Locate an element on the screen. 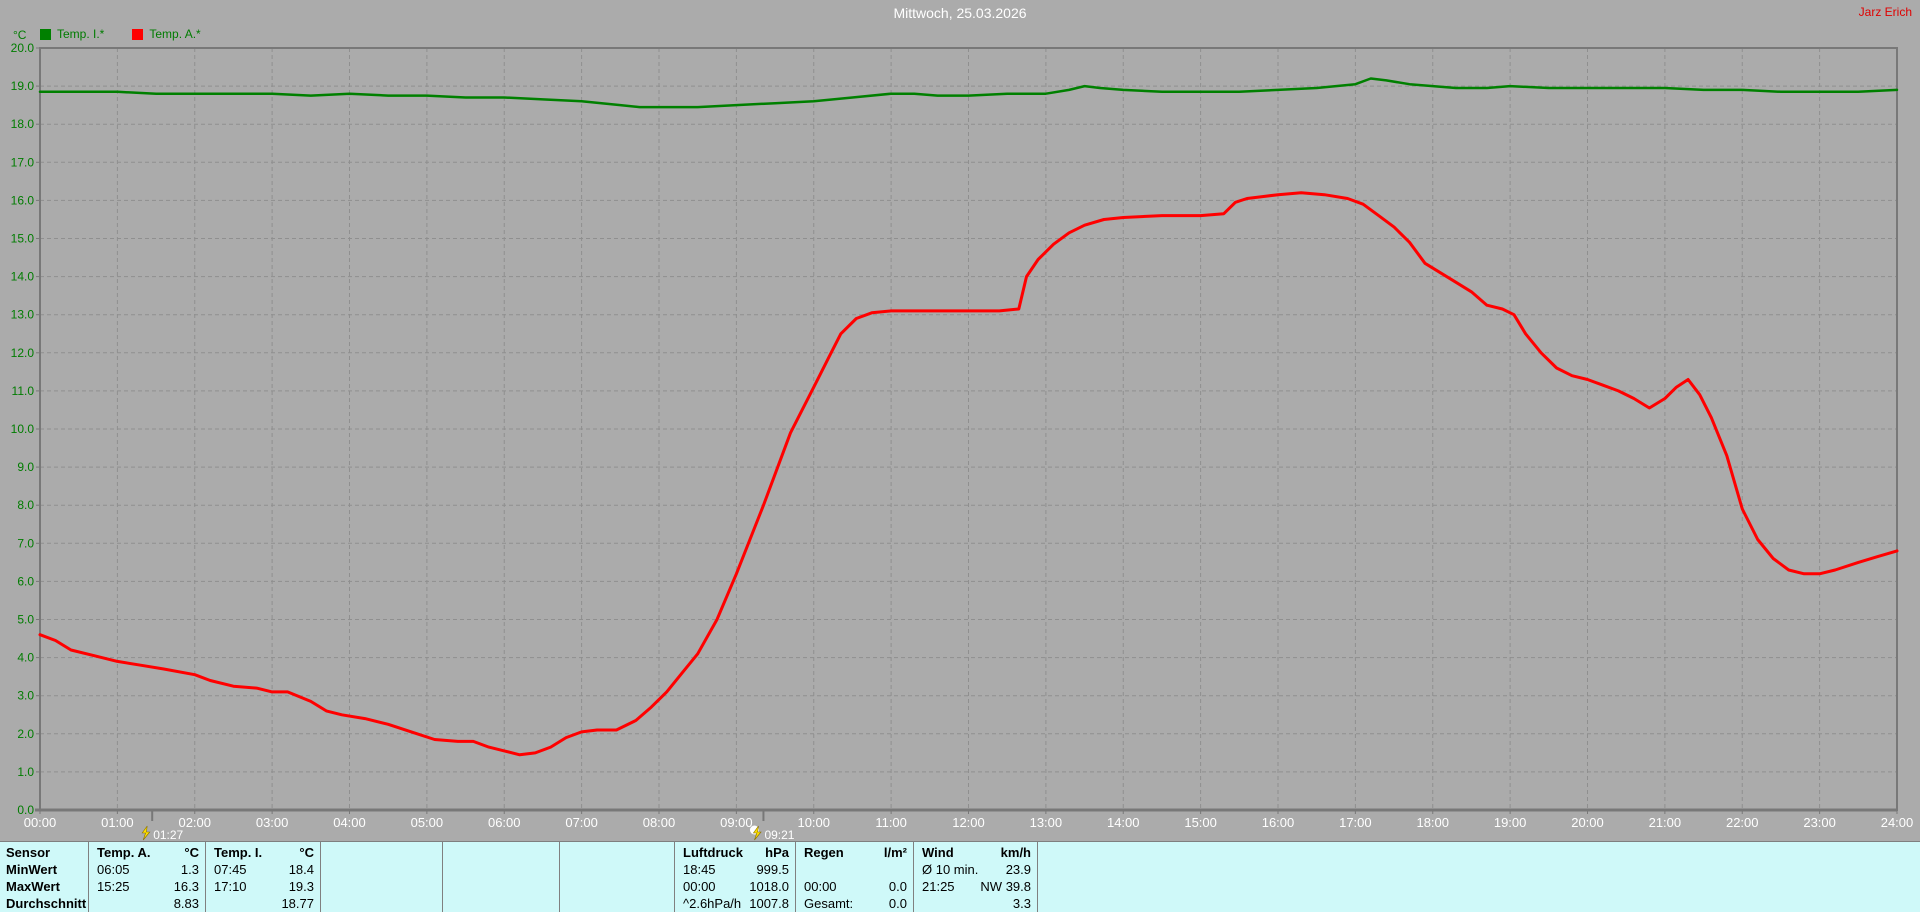 This screenshot has height=912, width=1920. table-row: 06:05 1.3 is located at coordinates (147, 869).